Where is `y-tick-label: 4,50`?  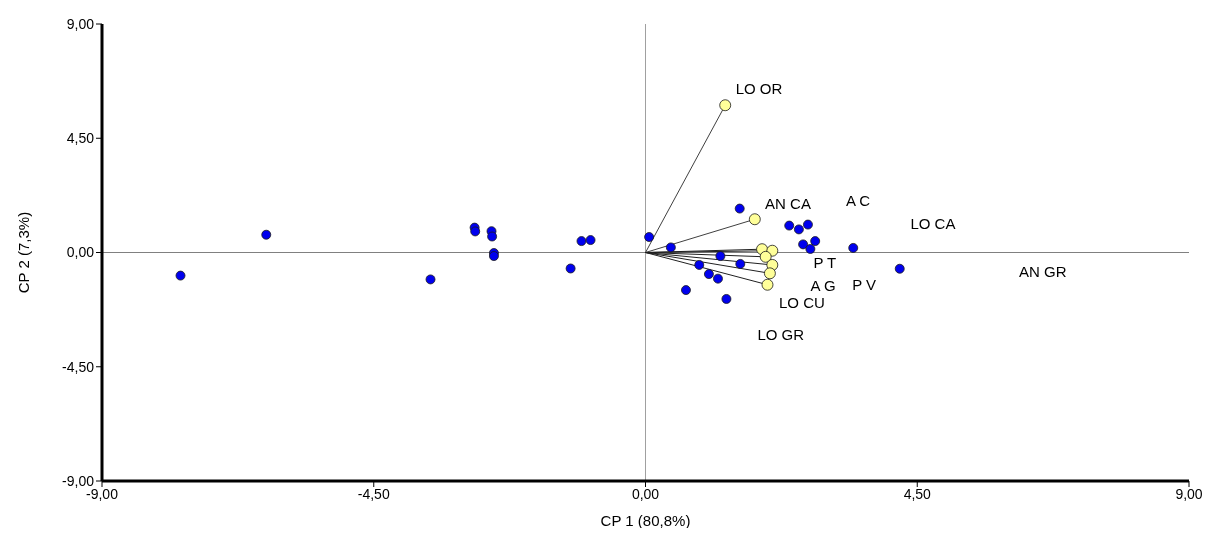
y-tick-label: 4,50 is located at coordinates (80, 138).